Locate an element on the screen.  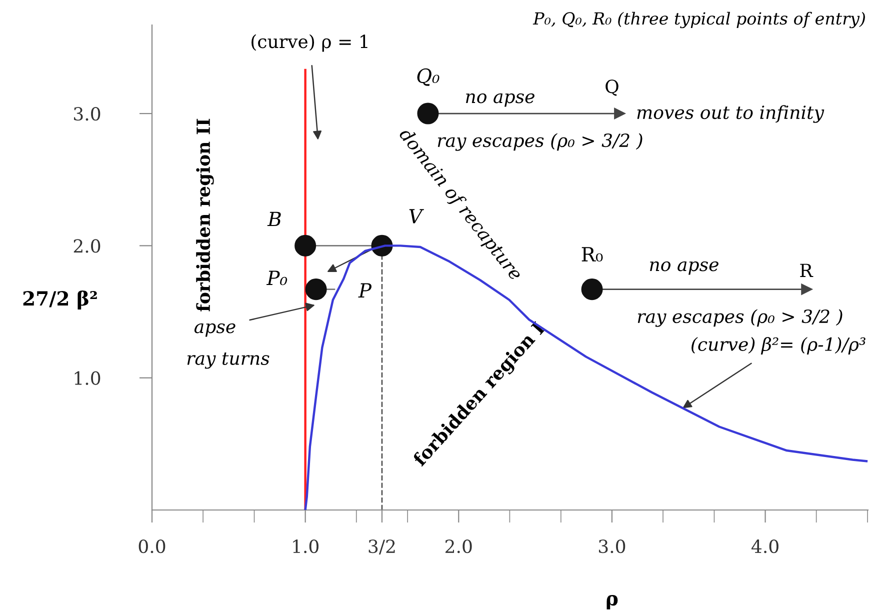
y-tick-label: 1.0 is located at coordinates (87, 378).